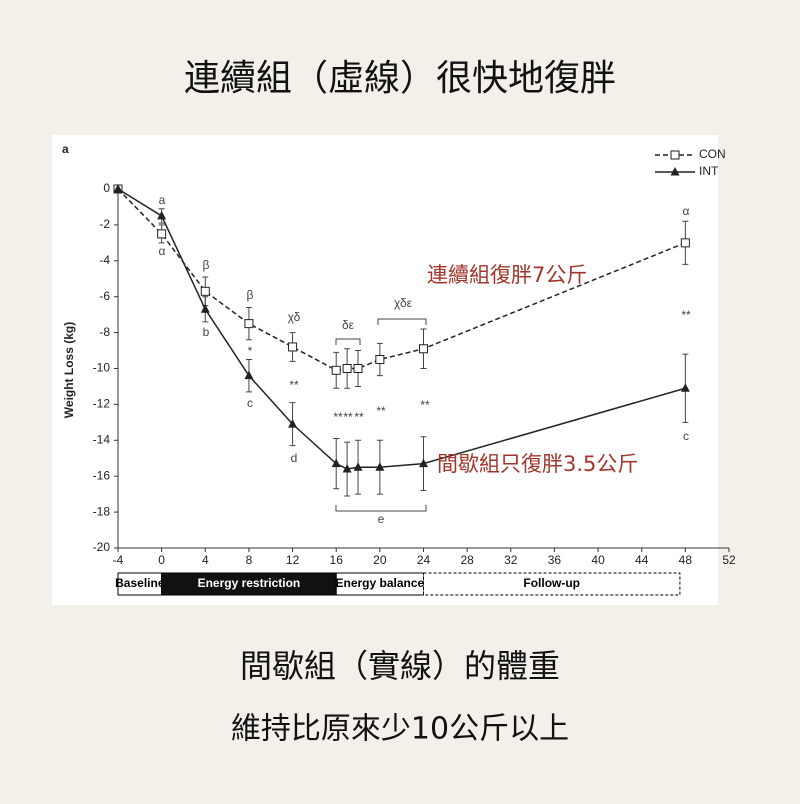 This screenshot has height=804, width=800. I want to click on legend-label: INT, so click(709, 171).